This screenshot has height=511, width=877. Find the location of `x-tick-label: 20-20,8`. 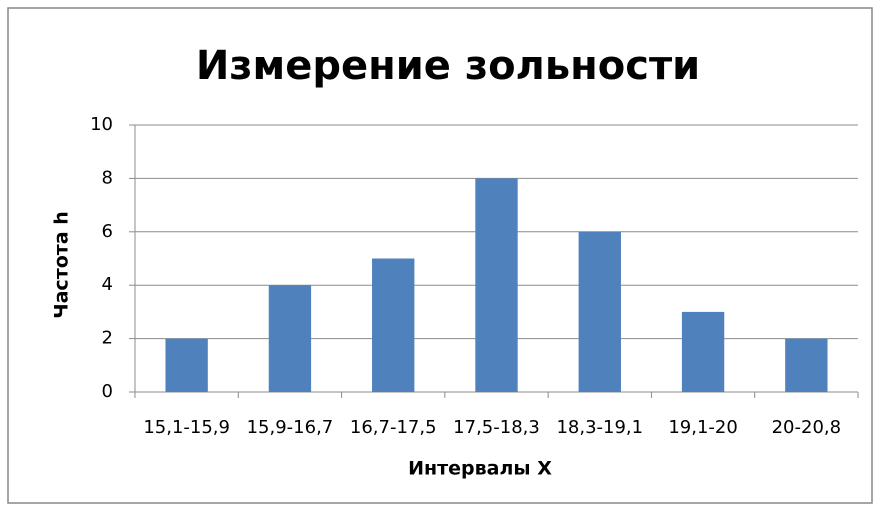

x-tick-label: 20-20,8 is located at coordinates (806, 427).